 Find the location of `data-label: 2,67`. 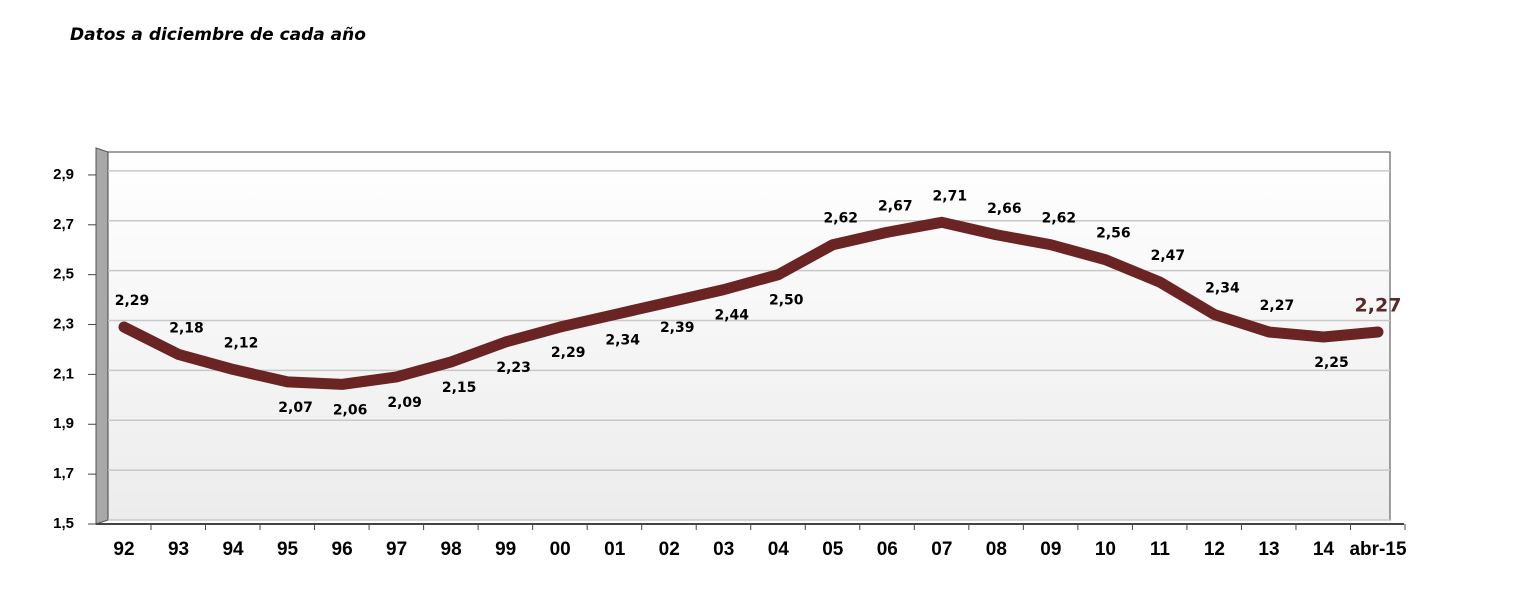

data-label: 2,67 is located at coordinates (895, 206).